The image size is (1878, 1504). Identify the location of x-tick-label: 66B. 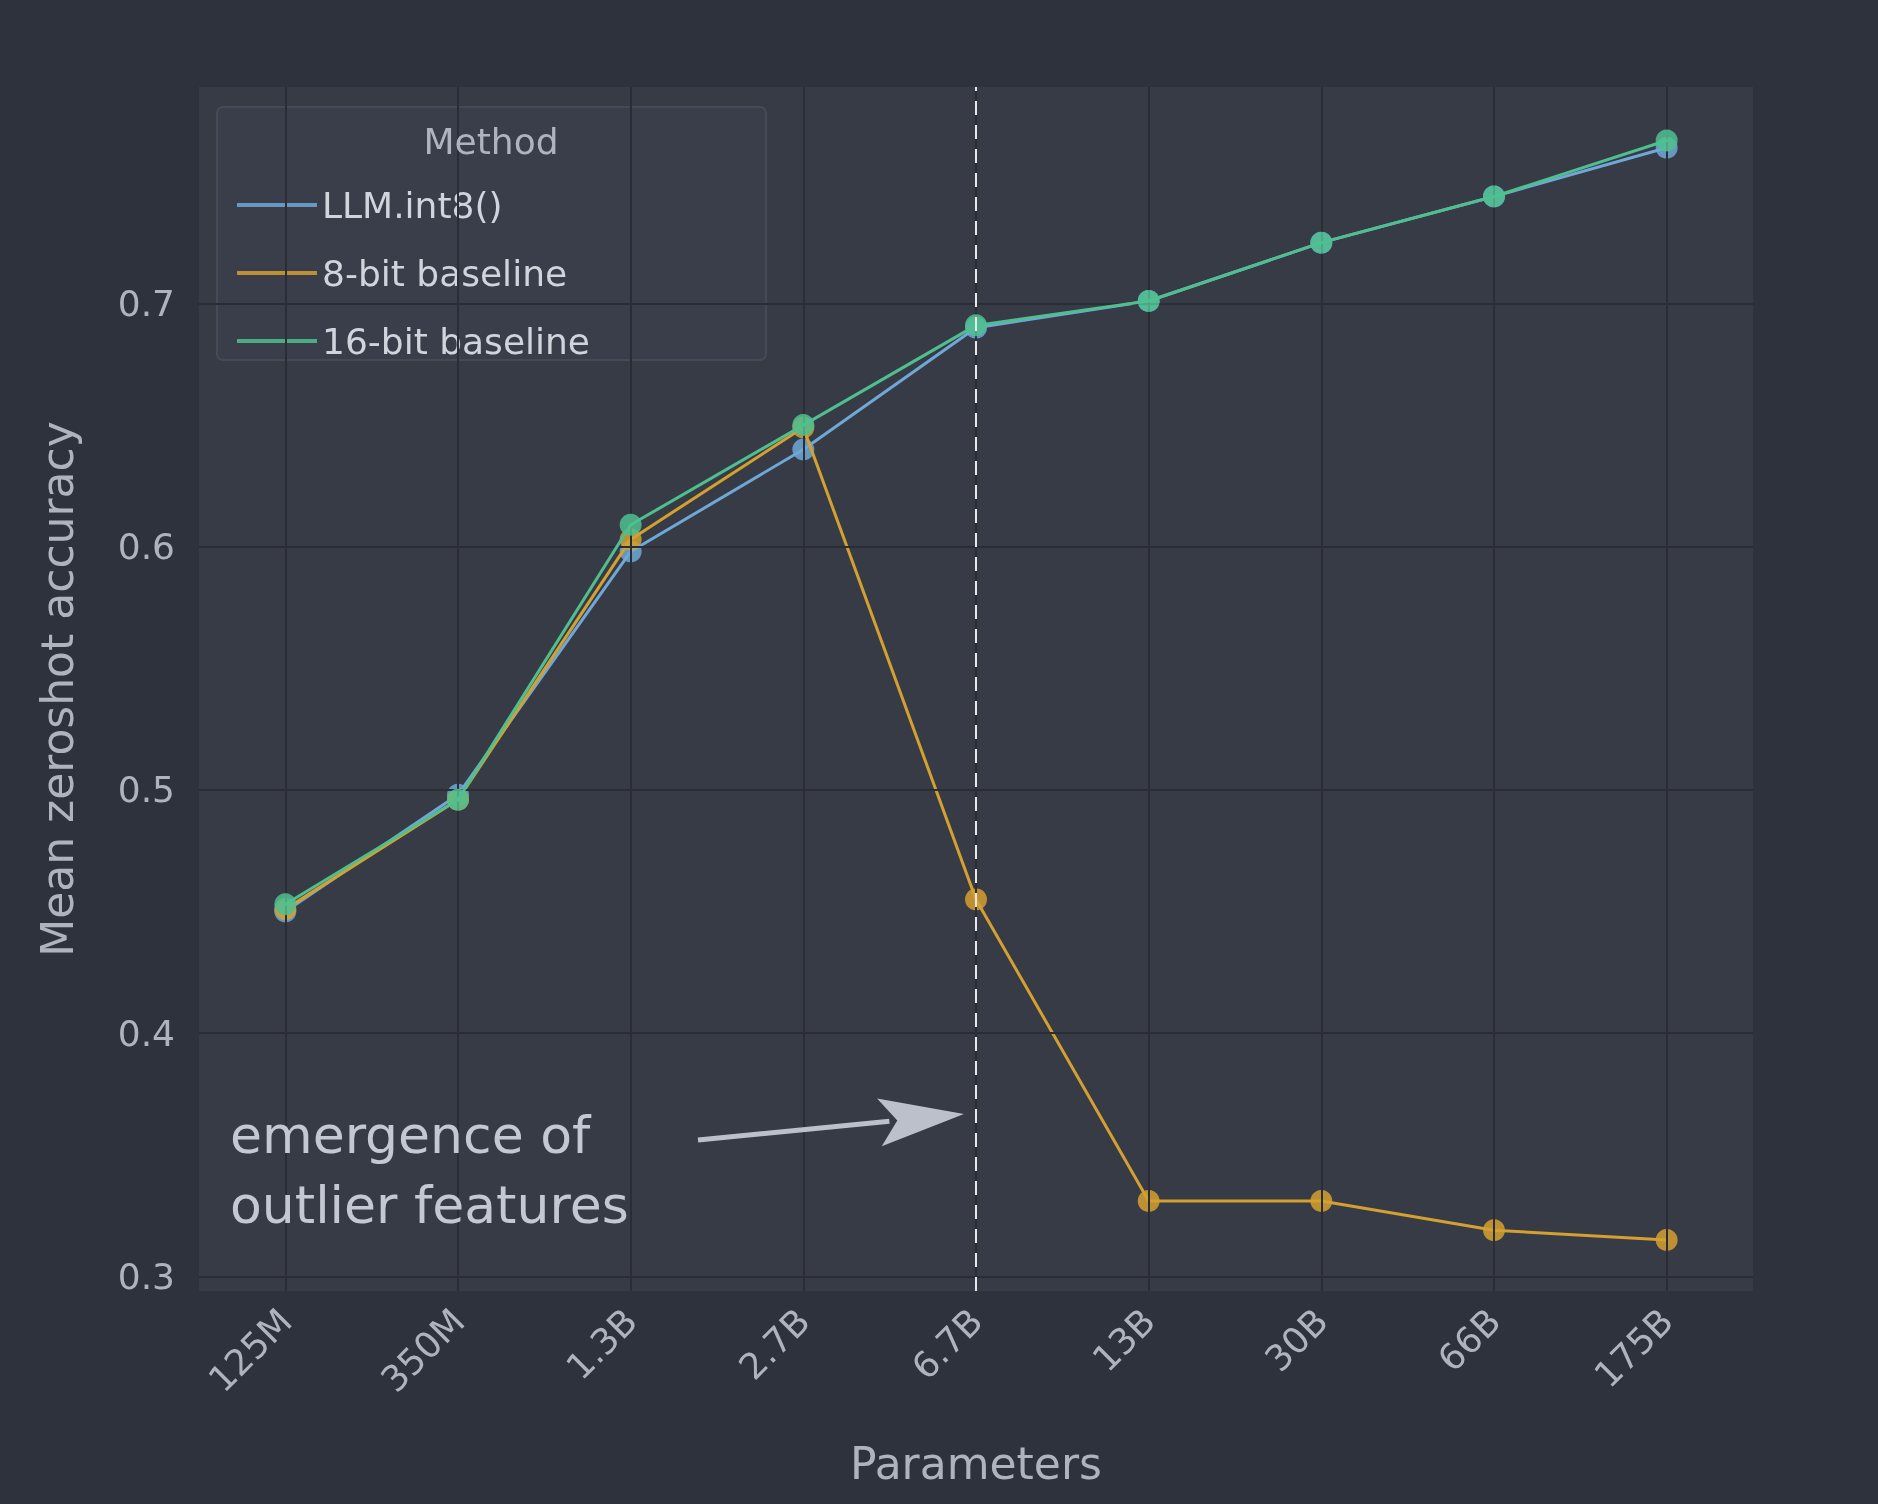
(1469, 1340).